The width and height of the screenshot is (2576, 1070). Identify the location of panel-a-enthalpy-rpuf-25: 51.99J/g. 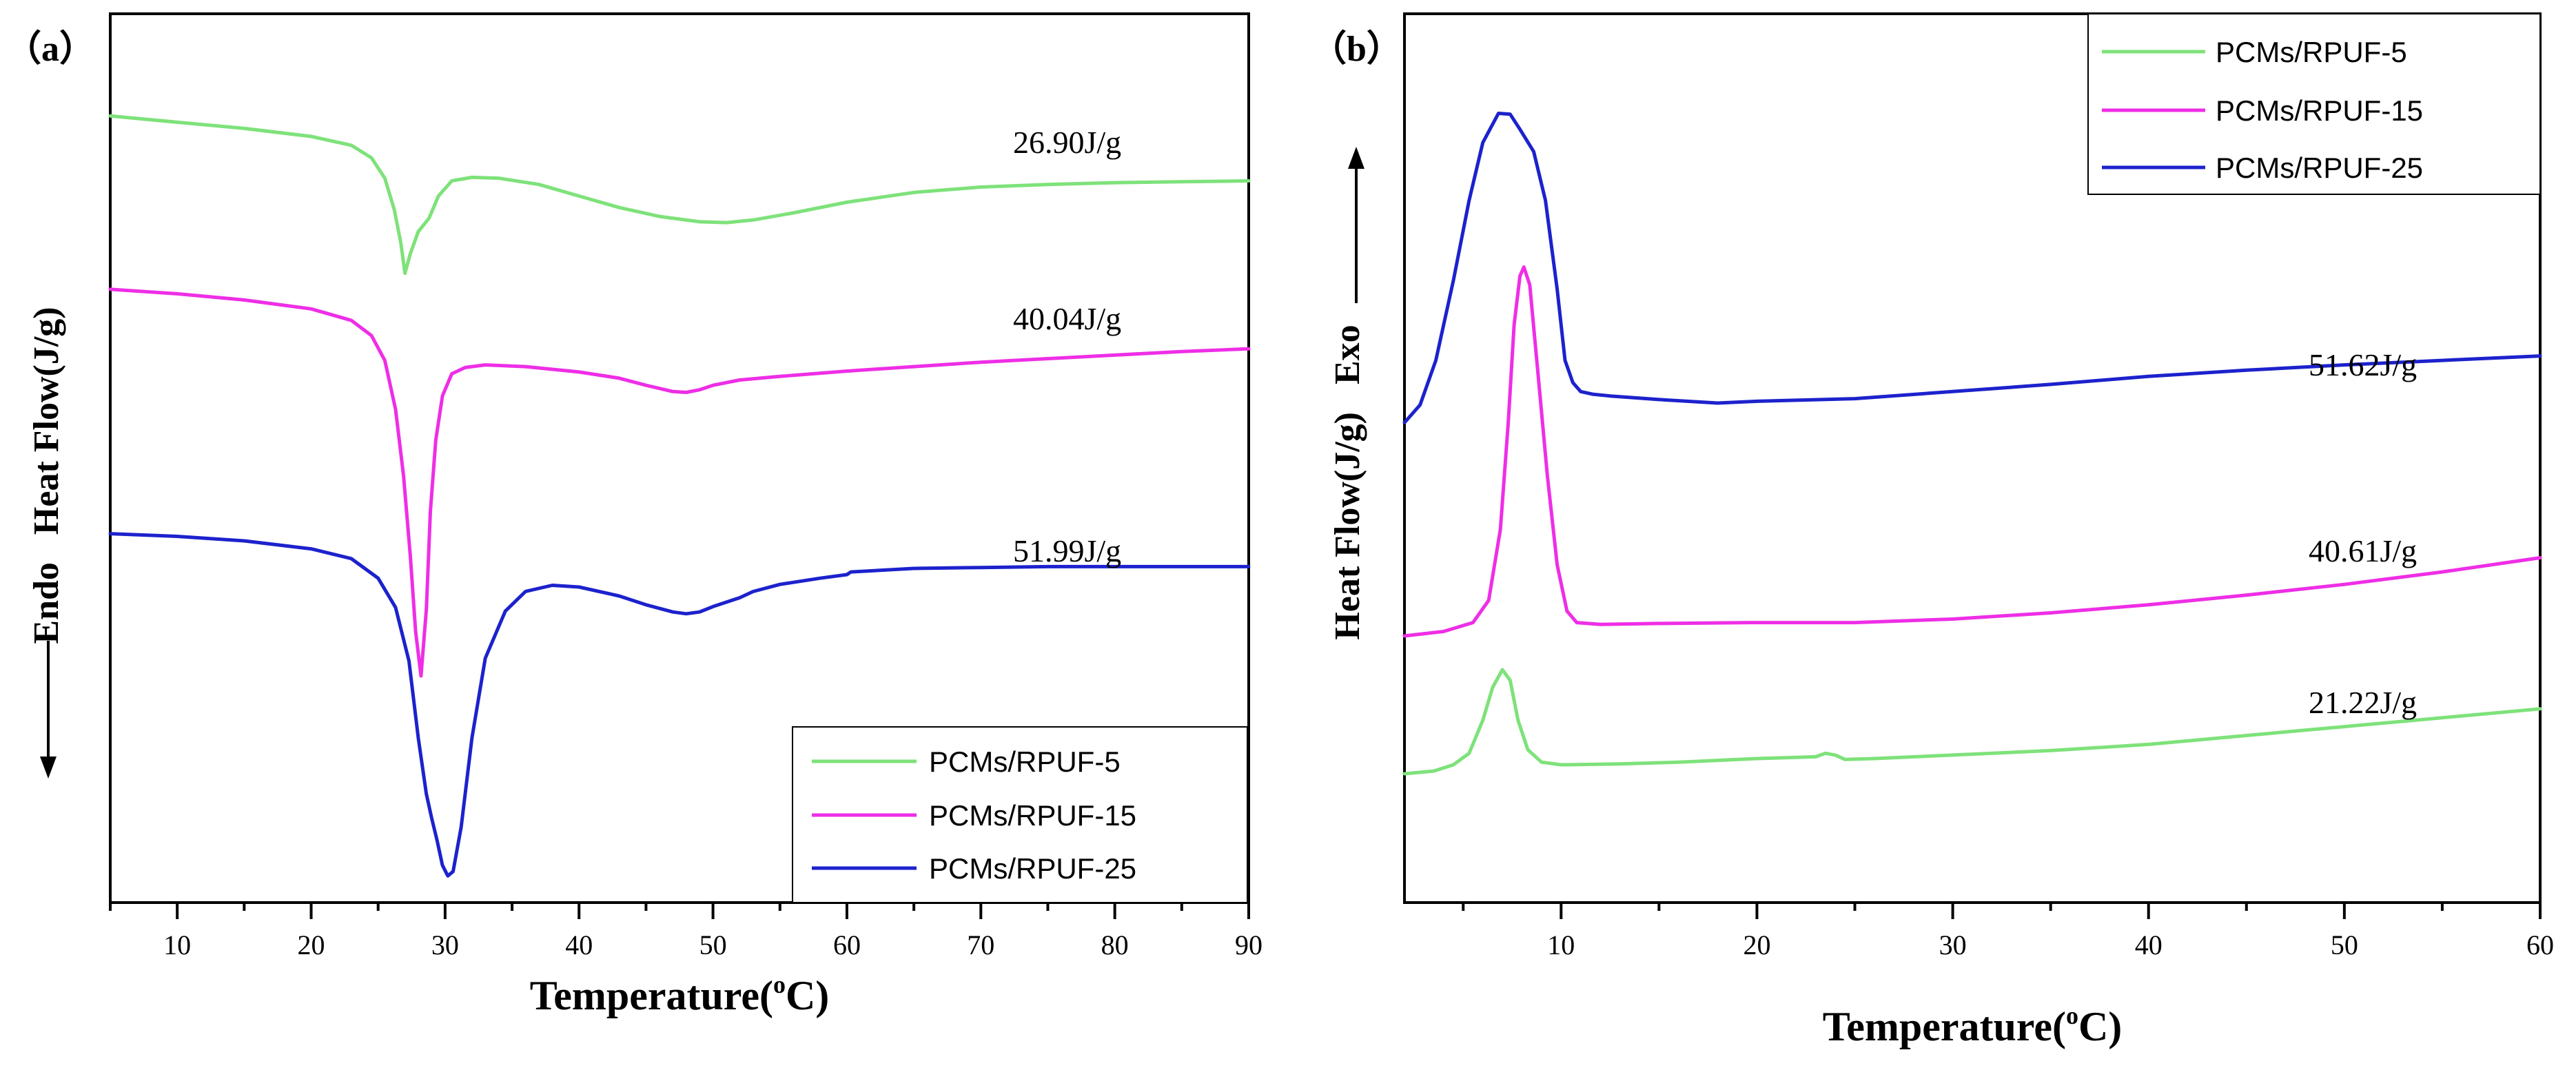
(1067, 550).